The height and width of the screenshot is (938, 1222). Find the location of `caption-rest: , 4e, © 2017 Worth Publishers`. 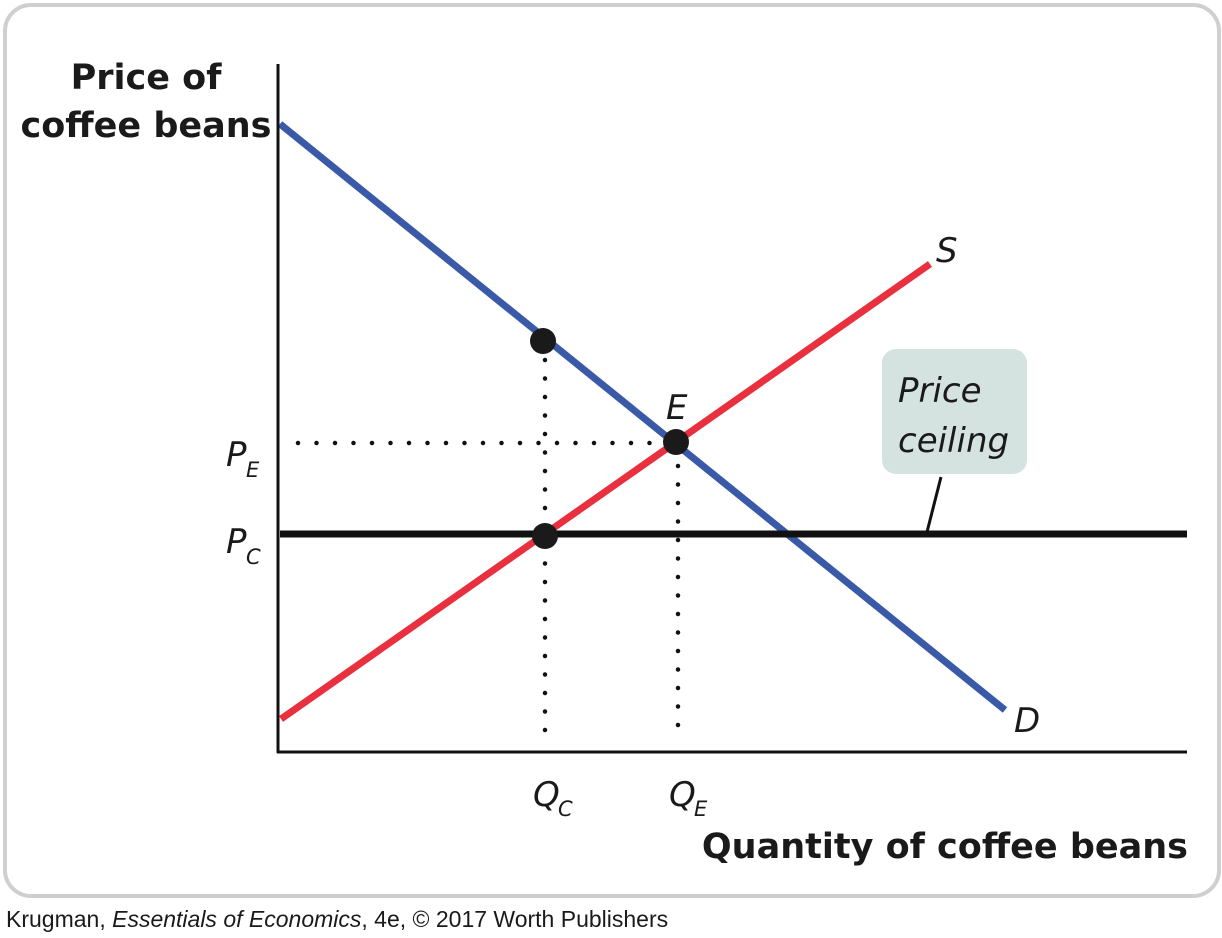

caption-rest: , 4e, © 2017 Worth Publishers is located at coordinates (515, 919).